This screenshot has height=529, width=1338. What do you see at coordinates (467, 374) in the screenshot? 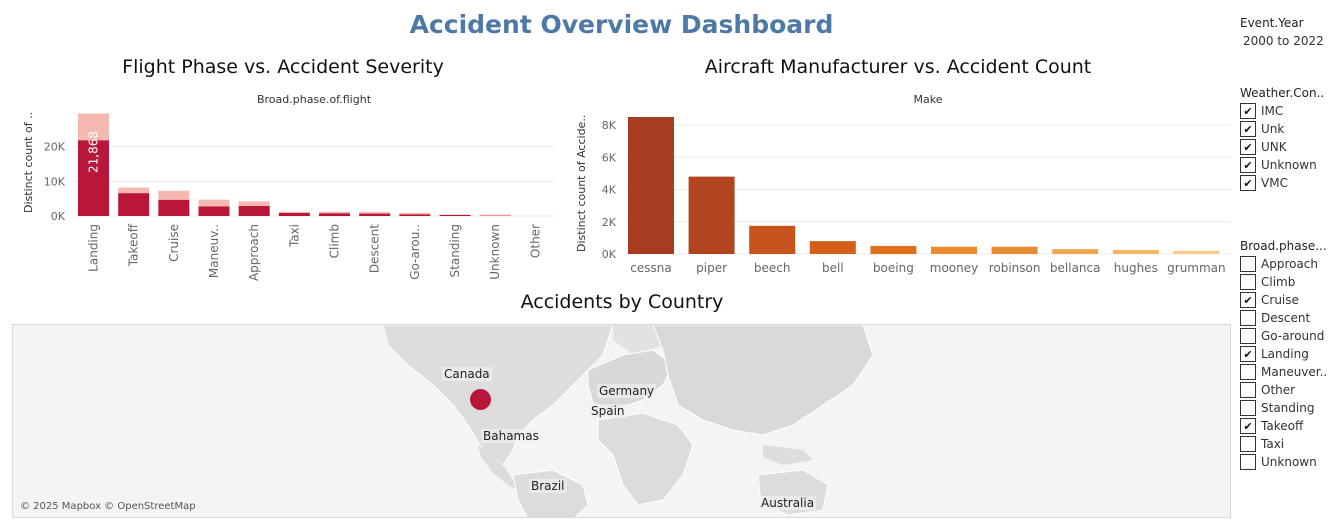
I see `map-label-canada: Canada` at bounding box center [467, 374].